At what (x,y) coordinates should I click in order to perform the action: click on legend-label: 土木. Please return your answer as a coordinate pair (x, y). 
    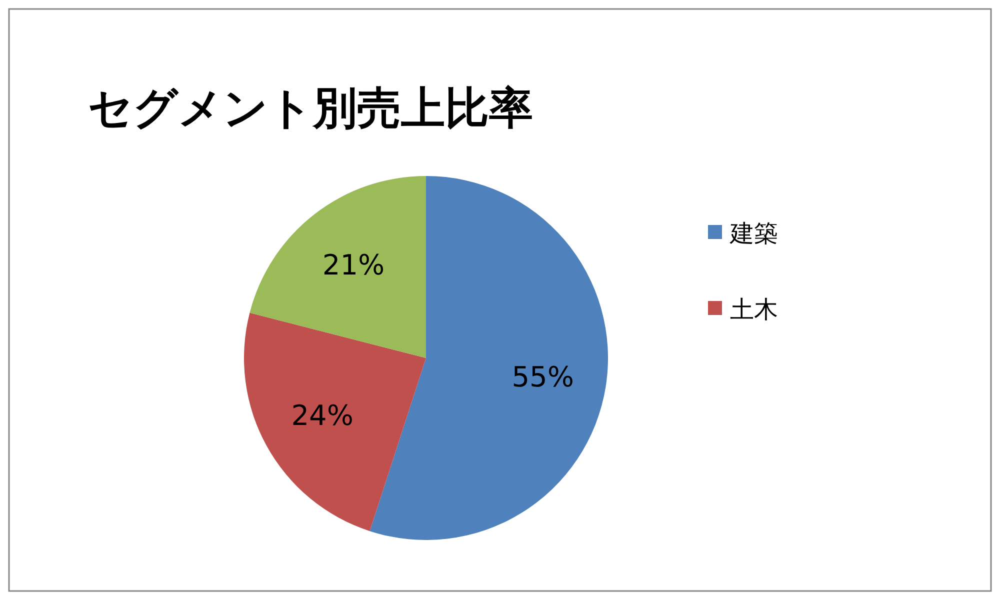
    Looking at the image, I should click on (754, 309).